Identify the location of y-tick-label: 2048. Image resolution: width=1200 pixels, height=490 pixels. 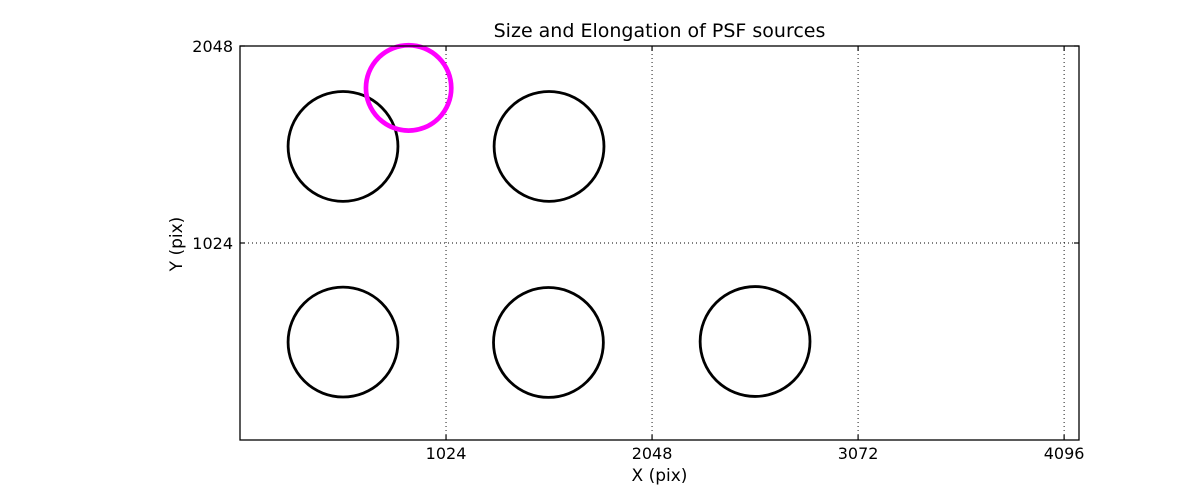
(212, 46).